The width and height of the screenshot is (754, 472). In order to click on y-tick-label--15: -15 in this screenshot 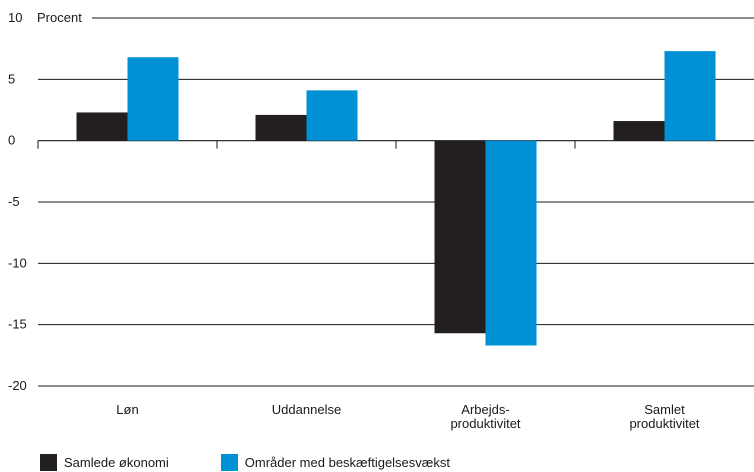, I will do `click(17, 324)`.